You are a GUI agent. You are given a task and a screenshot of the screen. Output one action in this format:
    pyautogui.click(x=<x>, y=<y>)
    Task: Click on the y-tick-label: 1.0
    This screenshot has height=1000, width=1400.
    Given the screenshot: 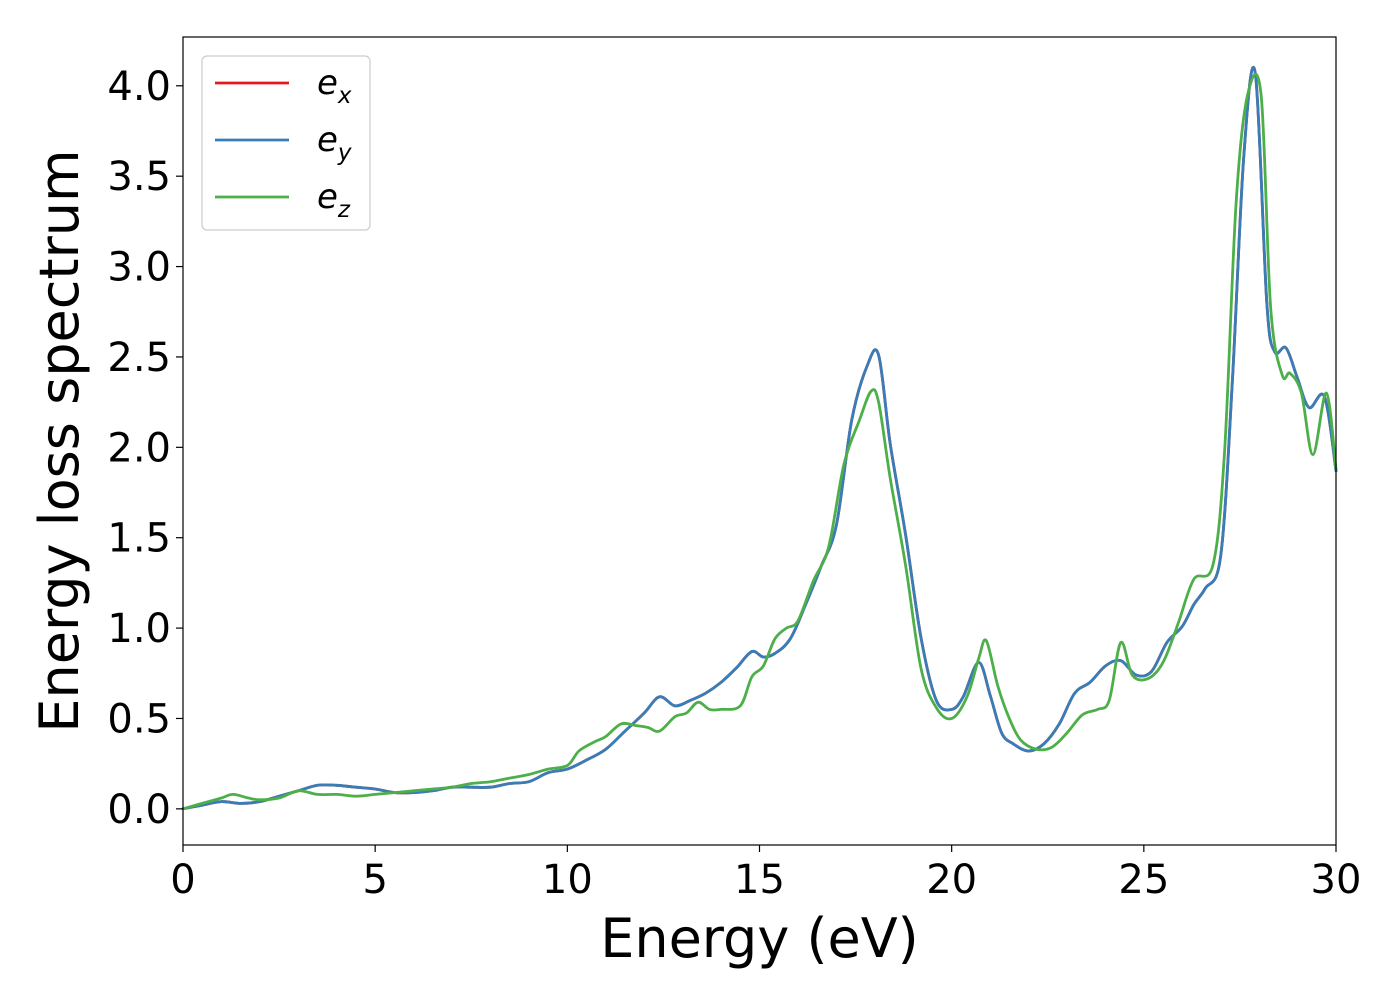 What is the action you would take?
    pyautogui.click(x=139, y=629)
    